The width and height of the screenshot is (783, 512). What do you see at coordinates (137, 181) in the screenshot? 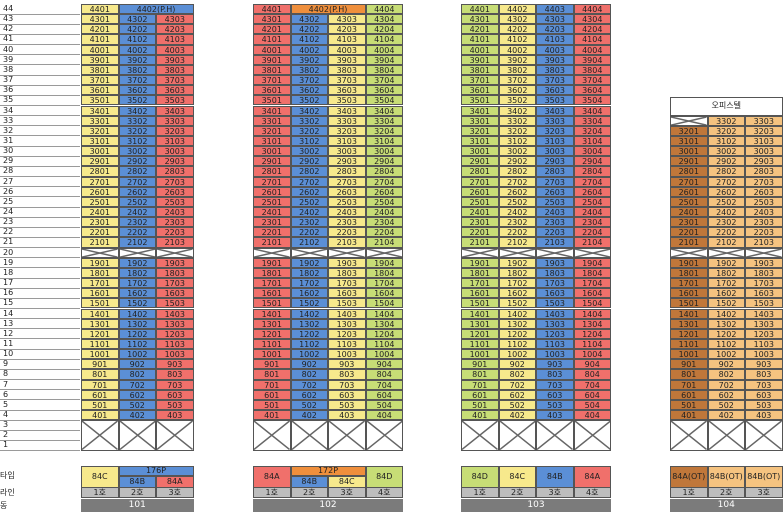
I see `unit-cell: 2702` at bounding box center [137, 181].